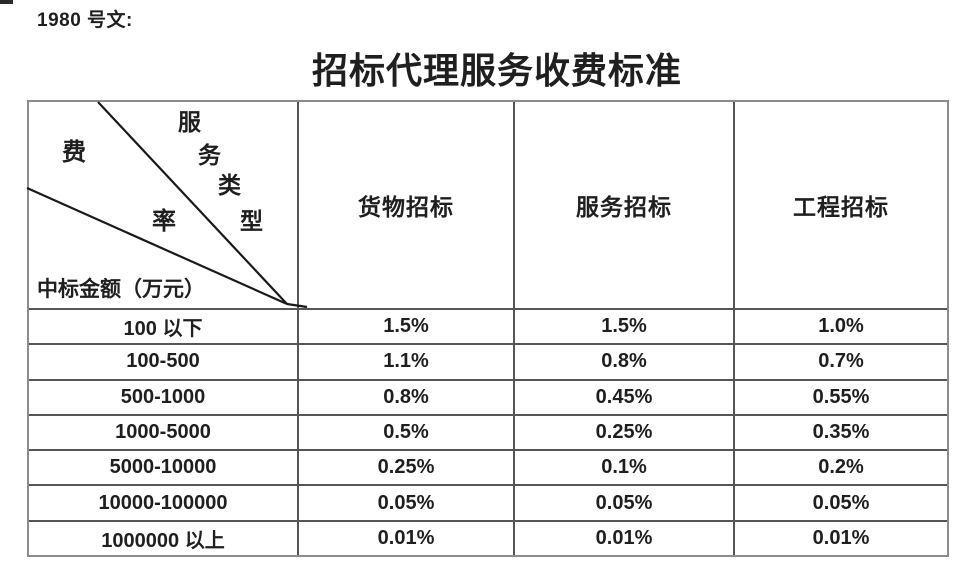  Describe the element at coordinates (405, 431) in the screenshot. I see `fee-value: 0.5%` at that location.